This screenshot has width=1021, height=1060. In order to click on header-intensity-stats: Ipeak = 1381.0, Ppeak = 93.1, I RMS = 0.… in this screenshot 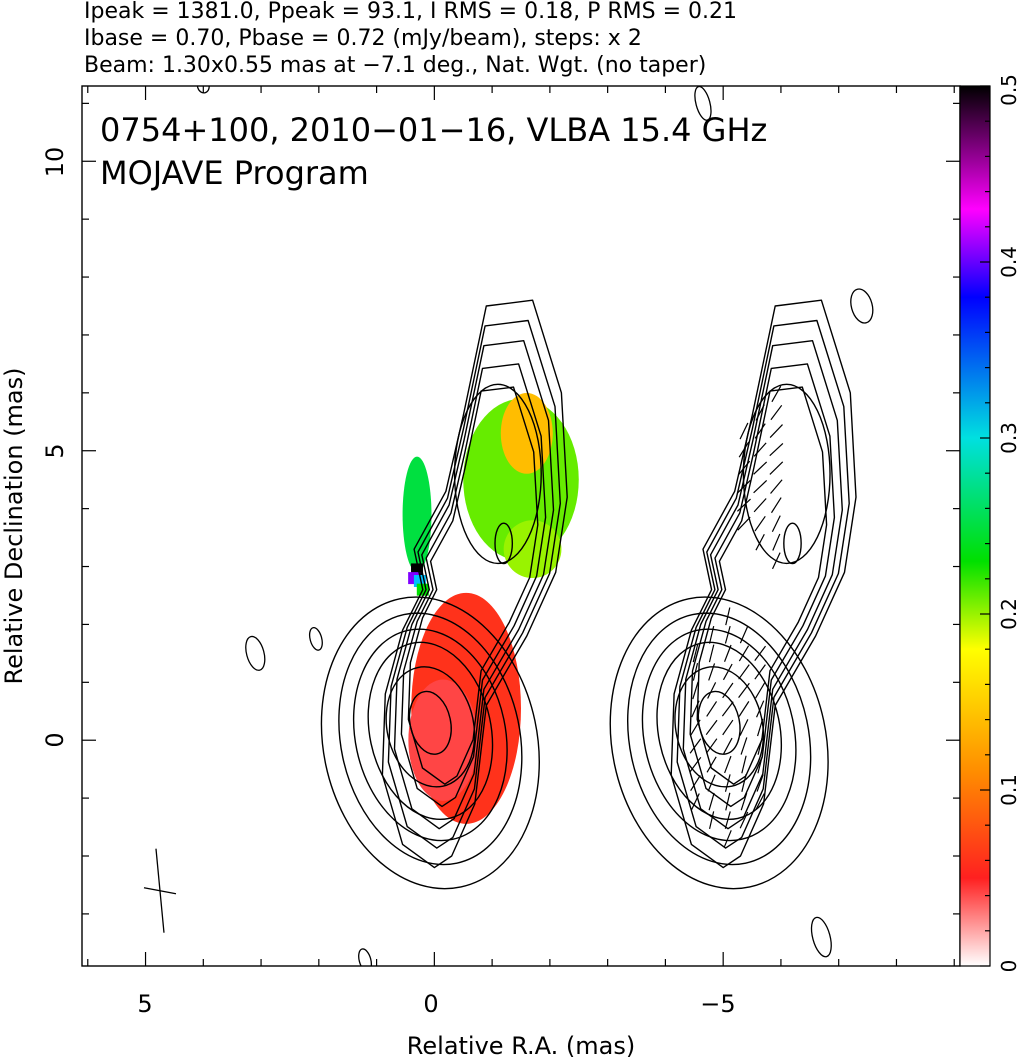, I will do `click(410, 12)`.